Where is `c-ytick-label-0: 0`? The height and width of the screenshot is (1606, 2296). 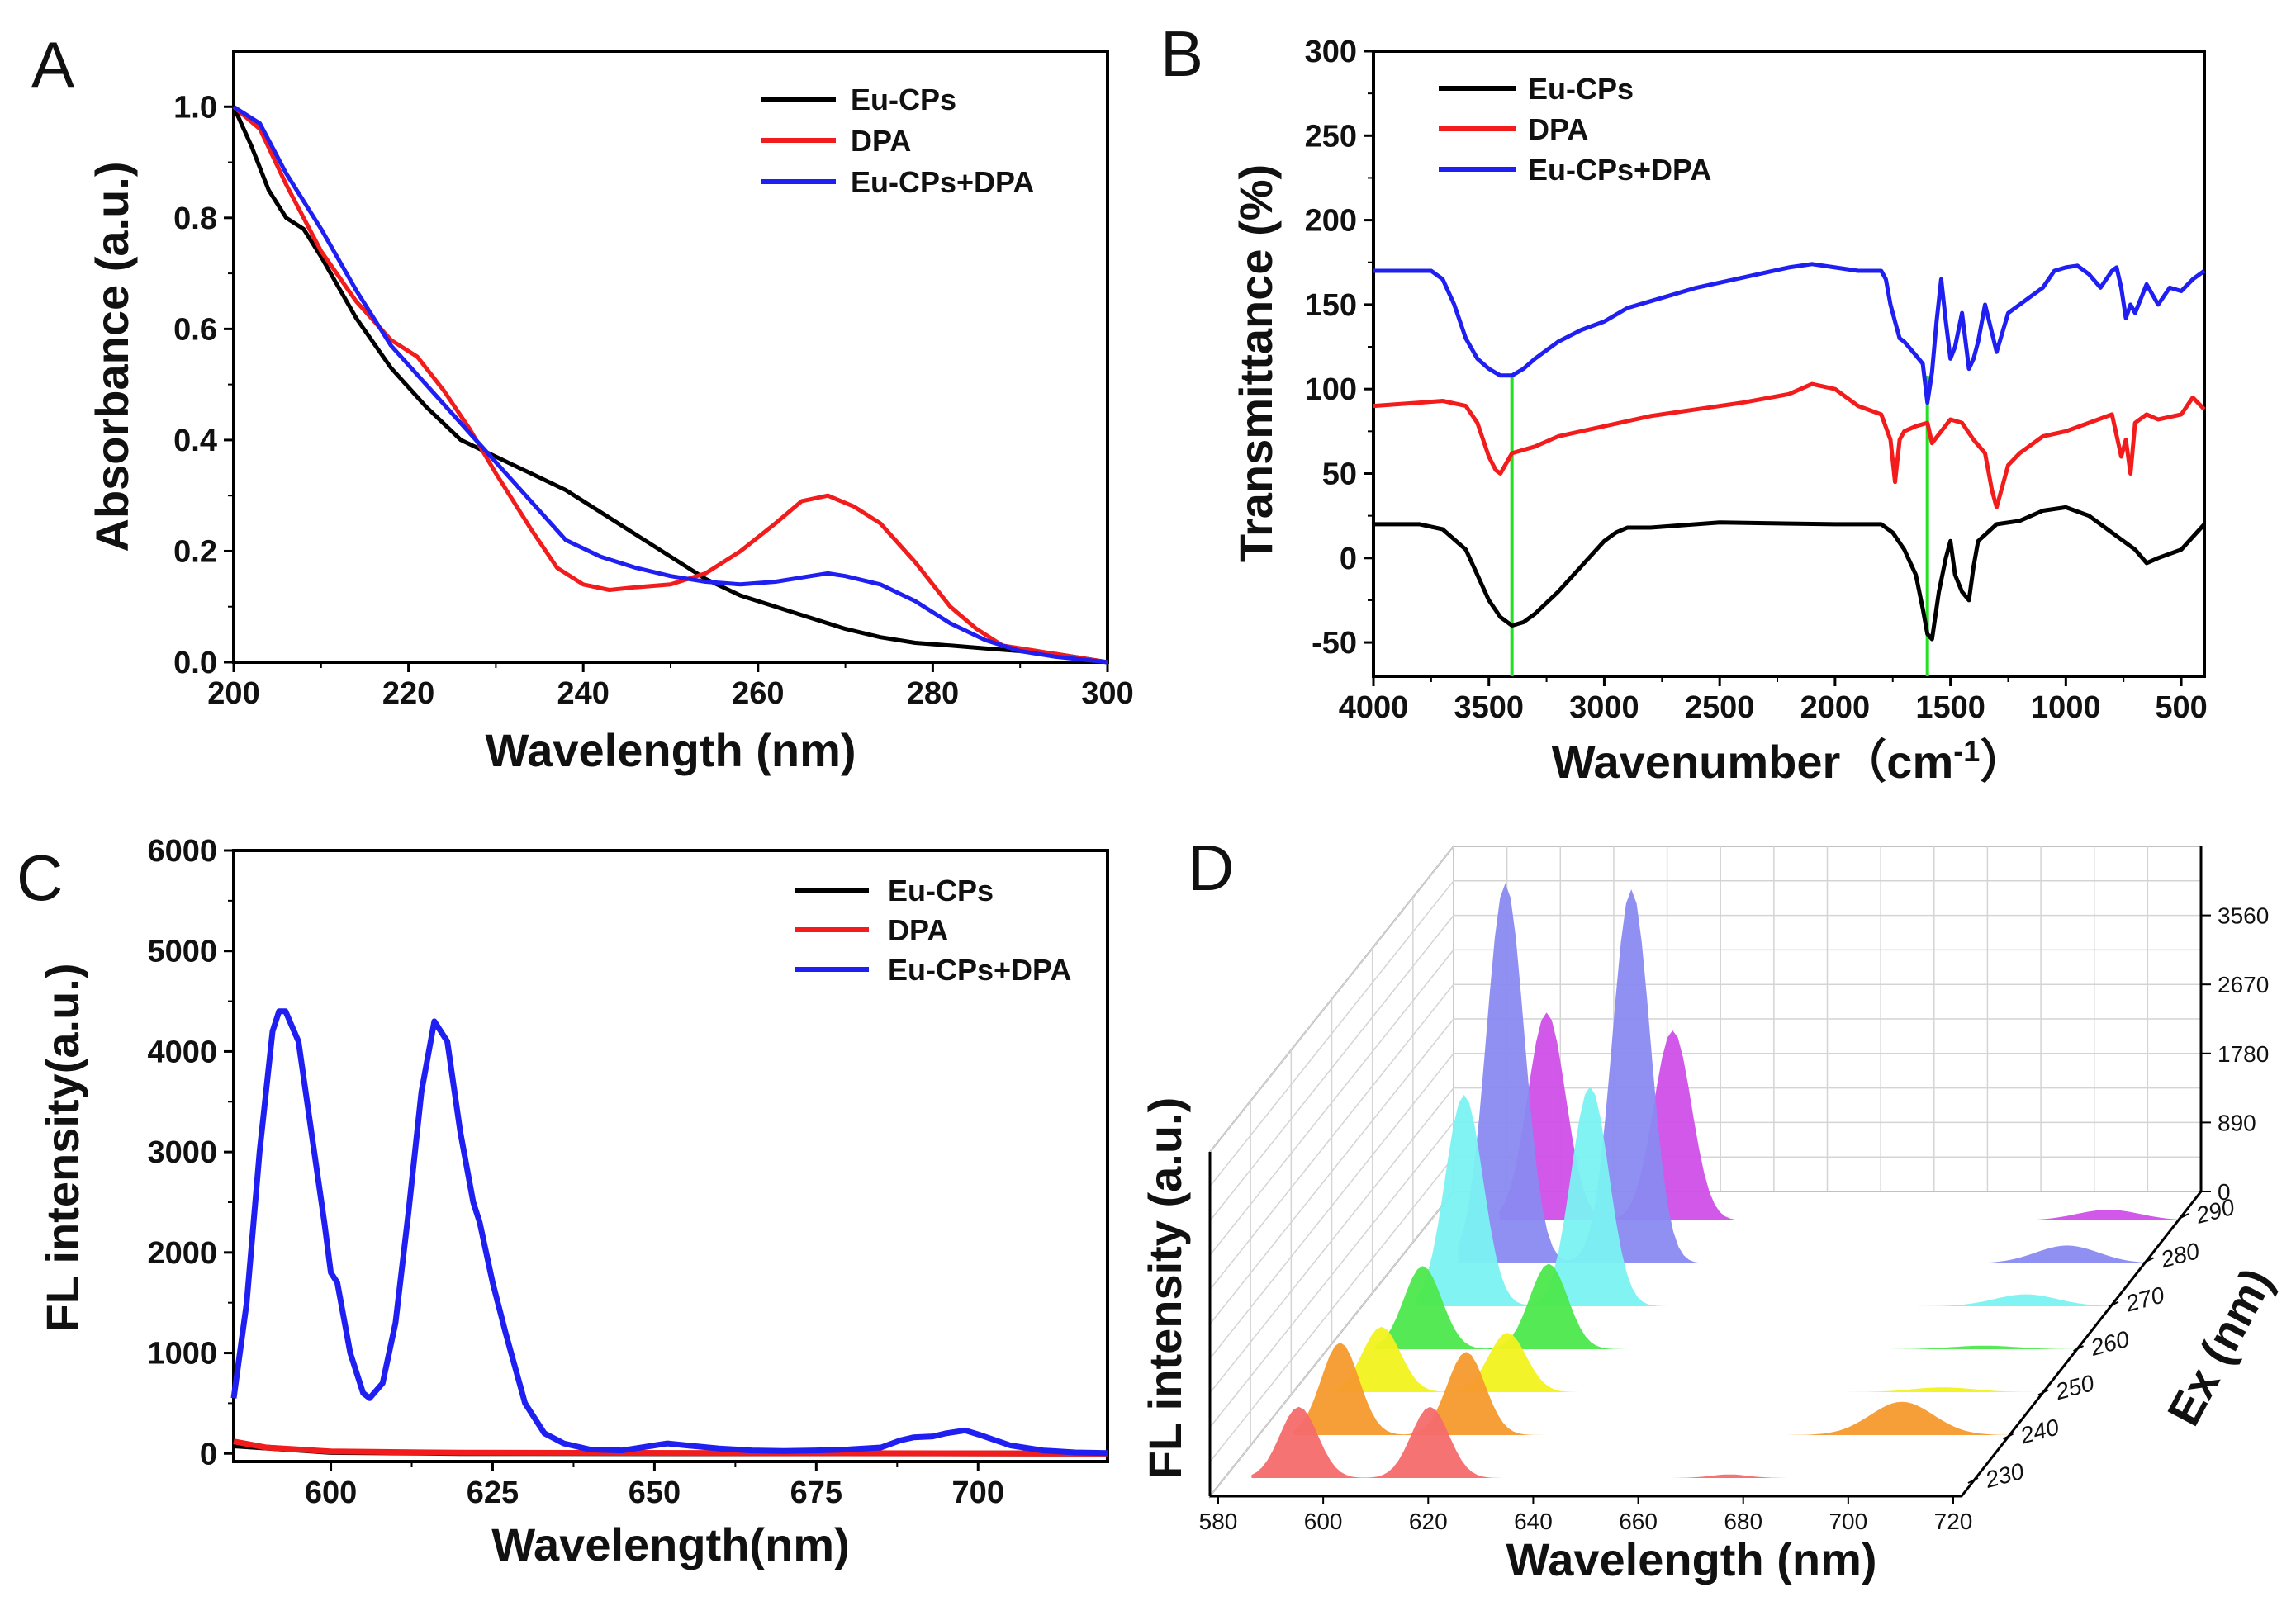
c-ytick-label-0: 0 is located at coordinates (208, 1454).